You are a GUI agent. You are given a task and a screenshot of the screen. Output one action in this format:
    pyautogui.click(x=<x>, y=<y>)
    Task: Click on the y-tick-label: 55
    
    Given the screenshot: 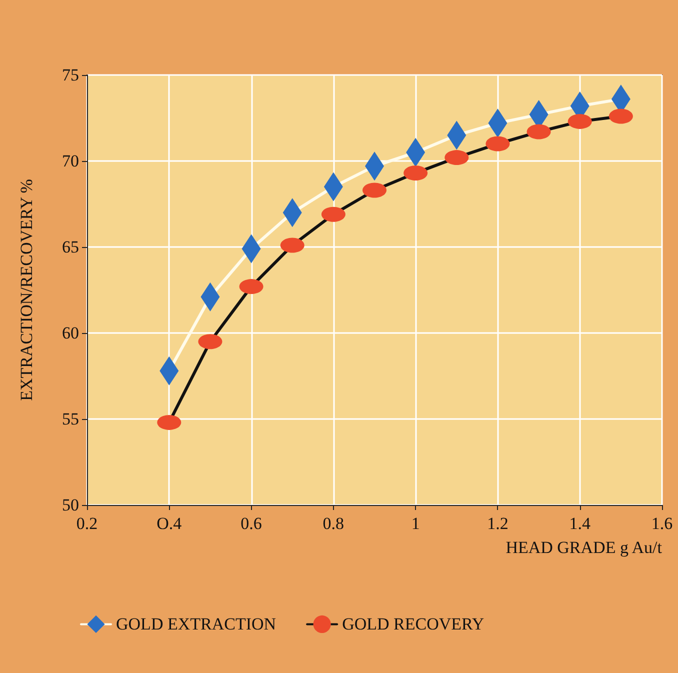 What is the action you would take?
    pyautogui.click(x=70, y=419)
    